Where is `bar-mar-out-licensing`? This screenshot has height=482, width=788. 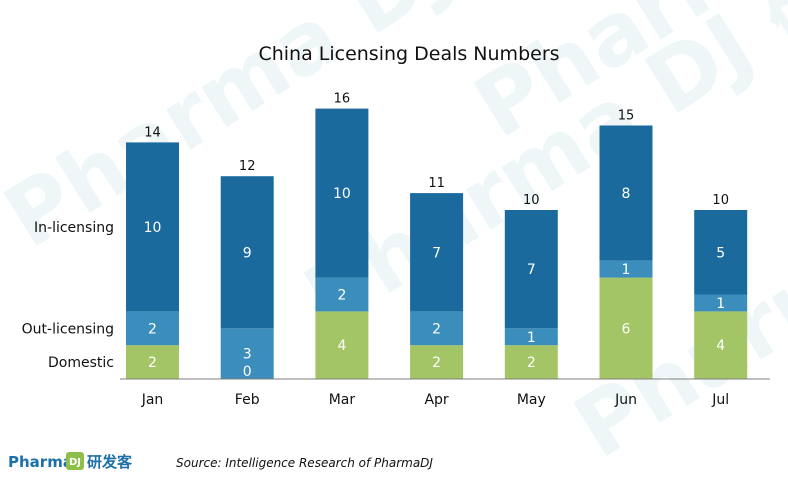 bar-mar-out-licensing is located at coordinates (342, 294).